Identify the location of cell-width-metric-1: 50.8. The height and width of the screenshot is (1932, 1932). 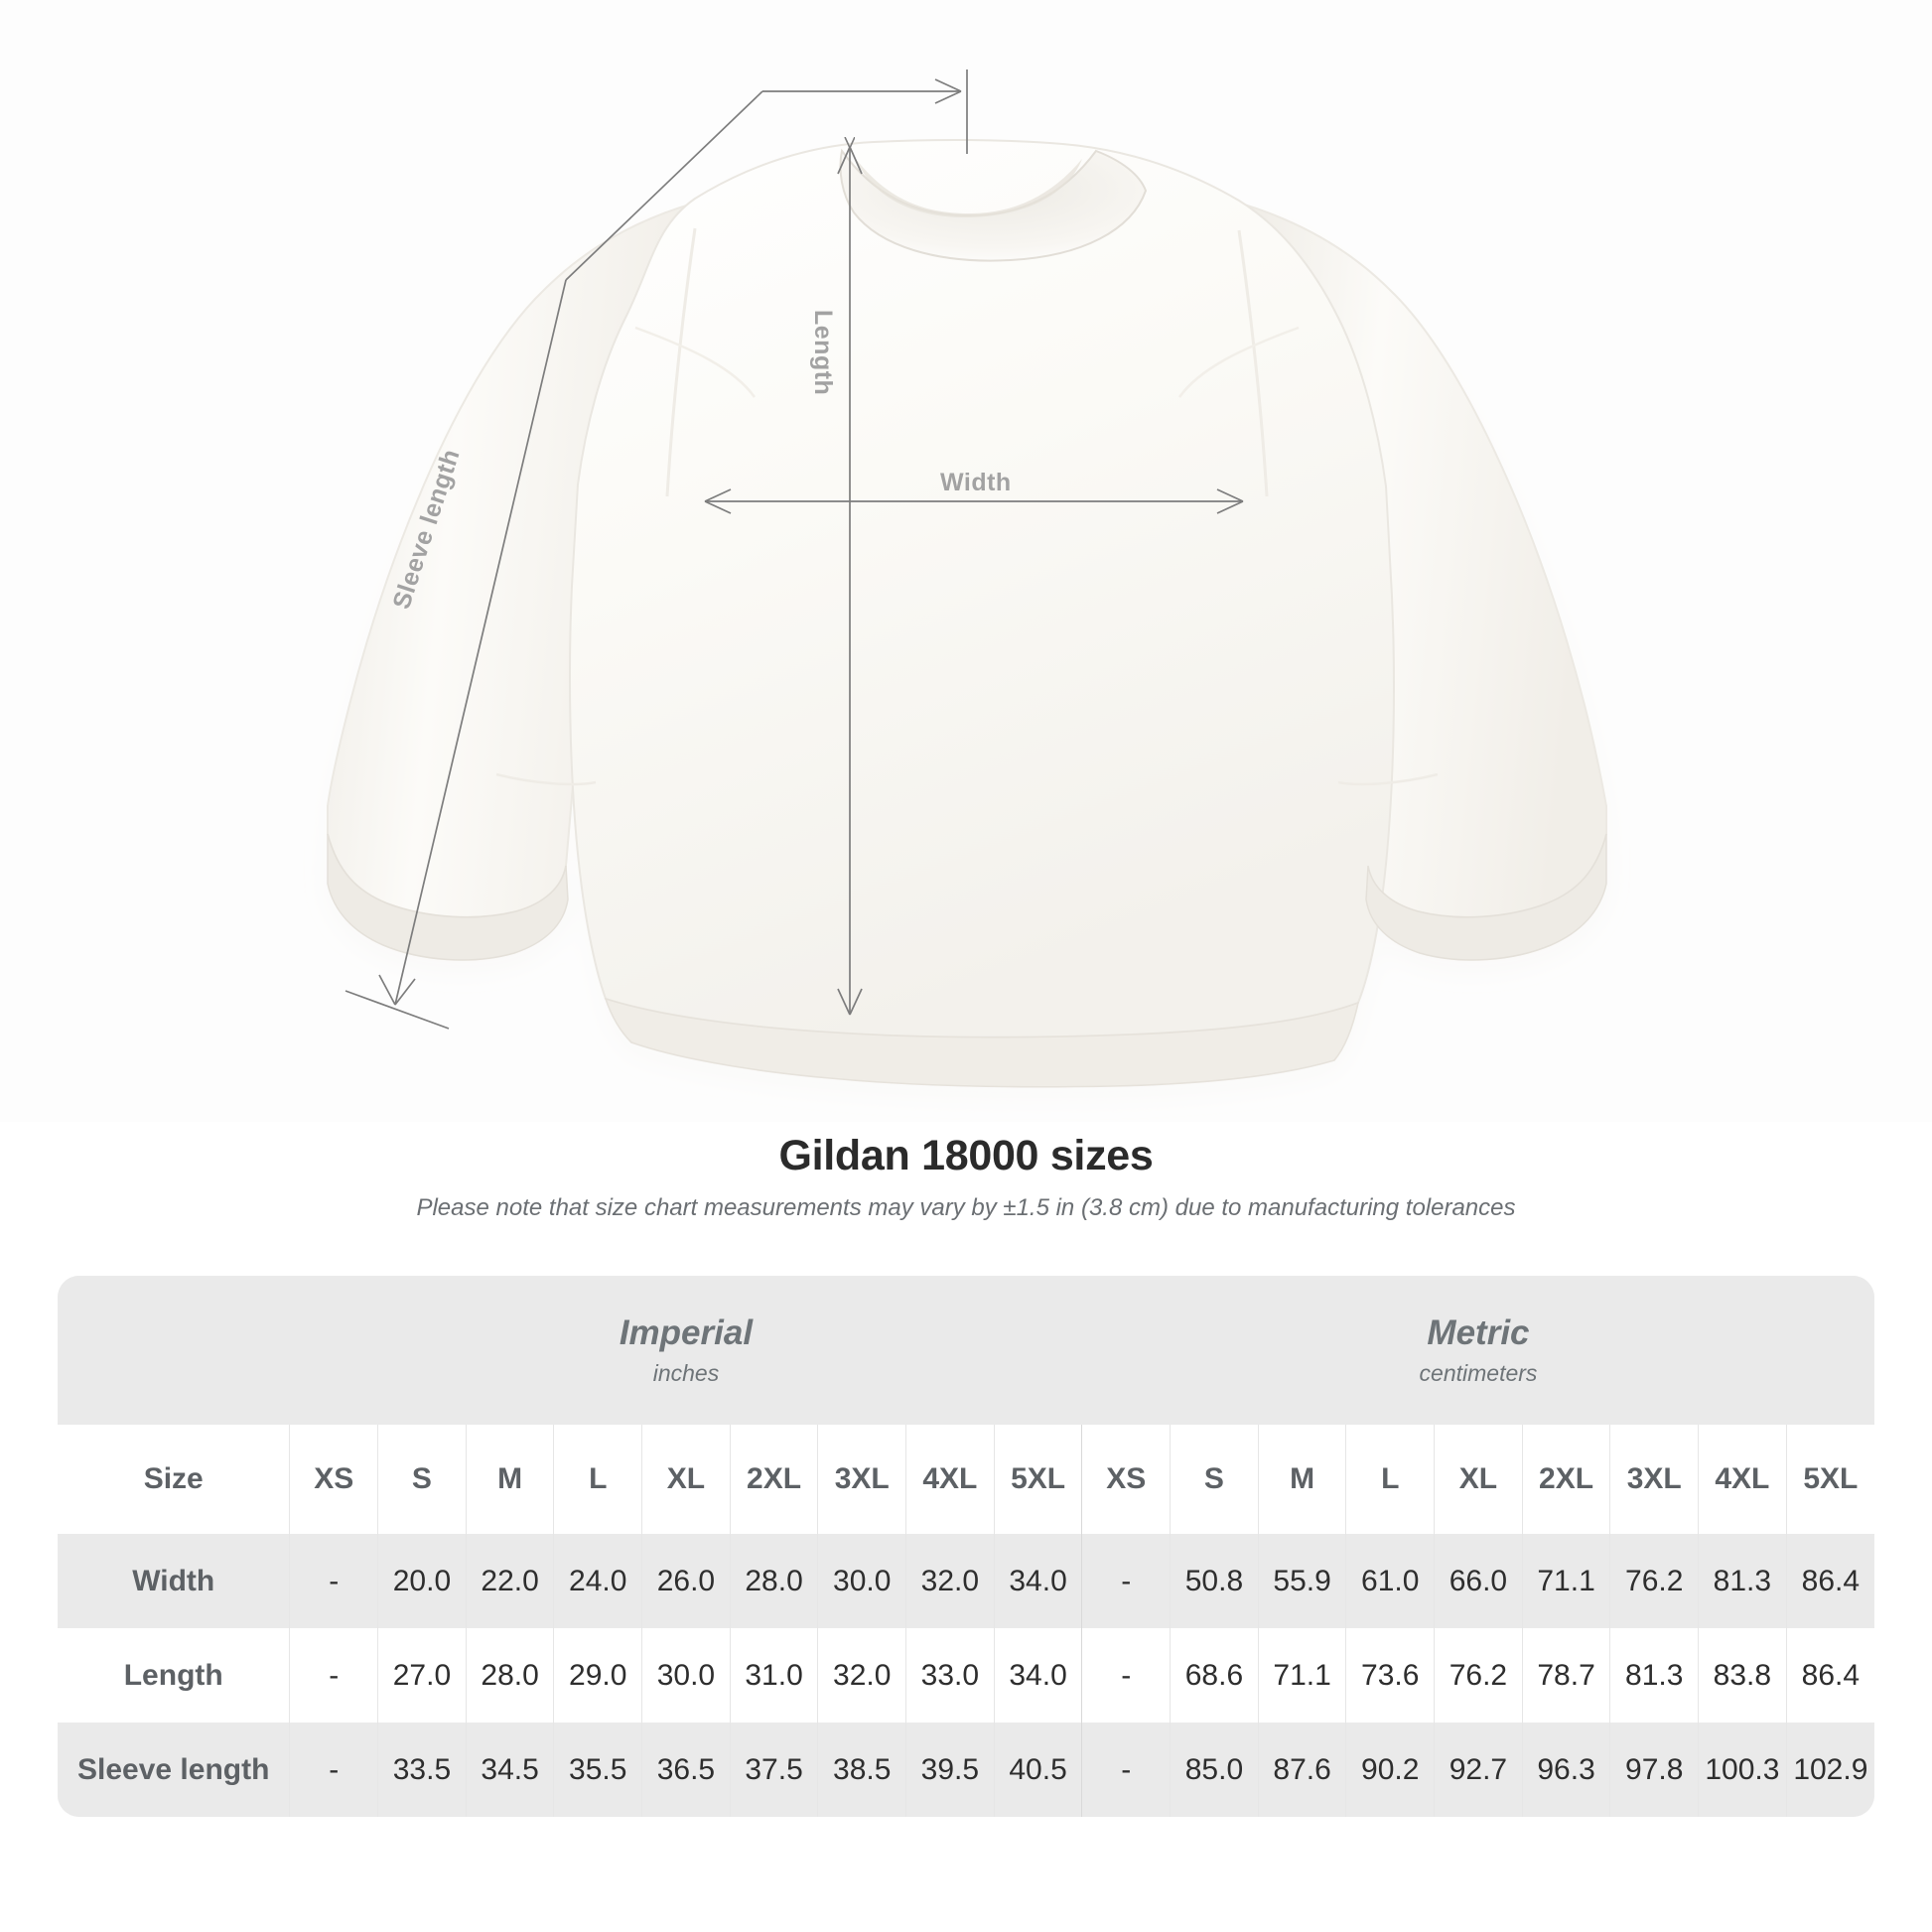
(1215, 1581).